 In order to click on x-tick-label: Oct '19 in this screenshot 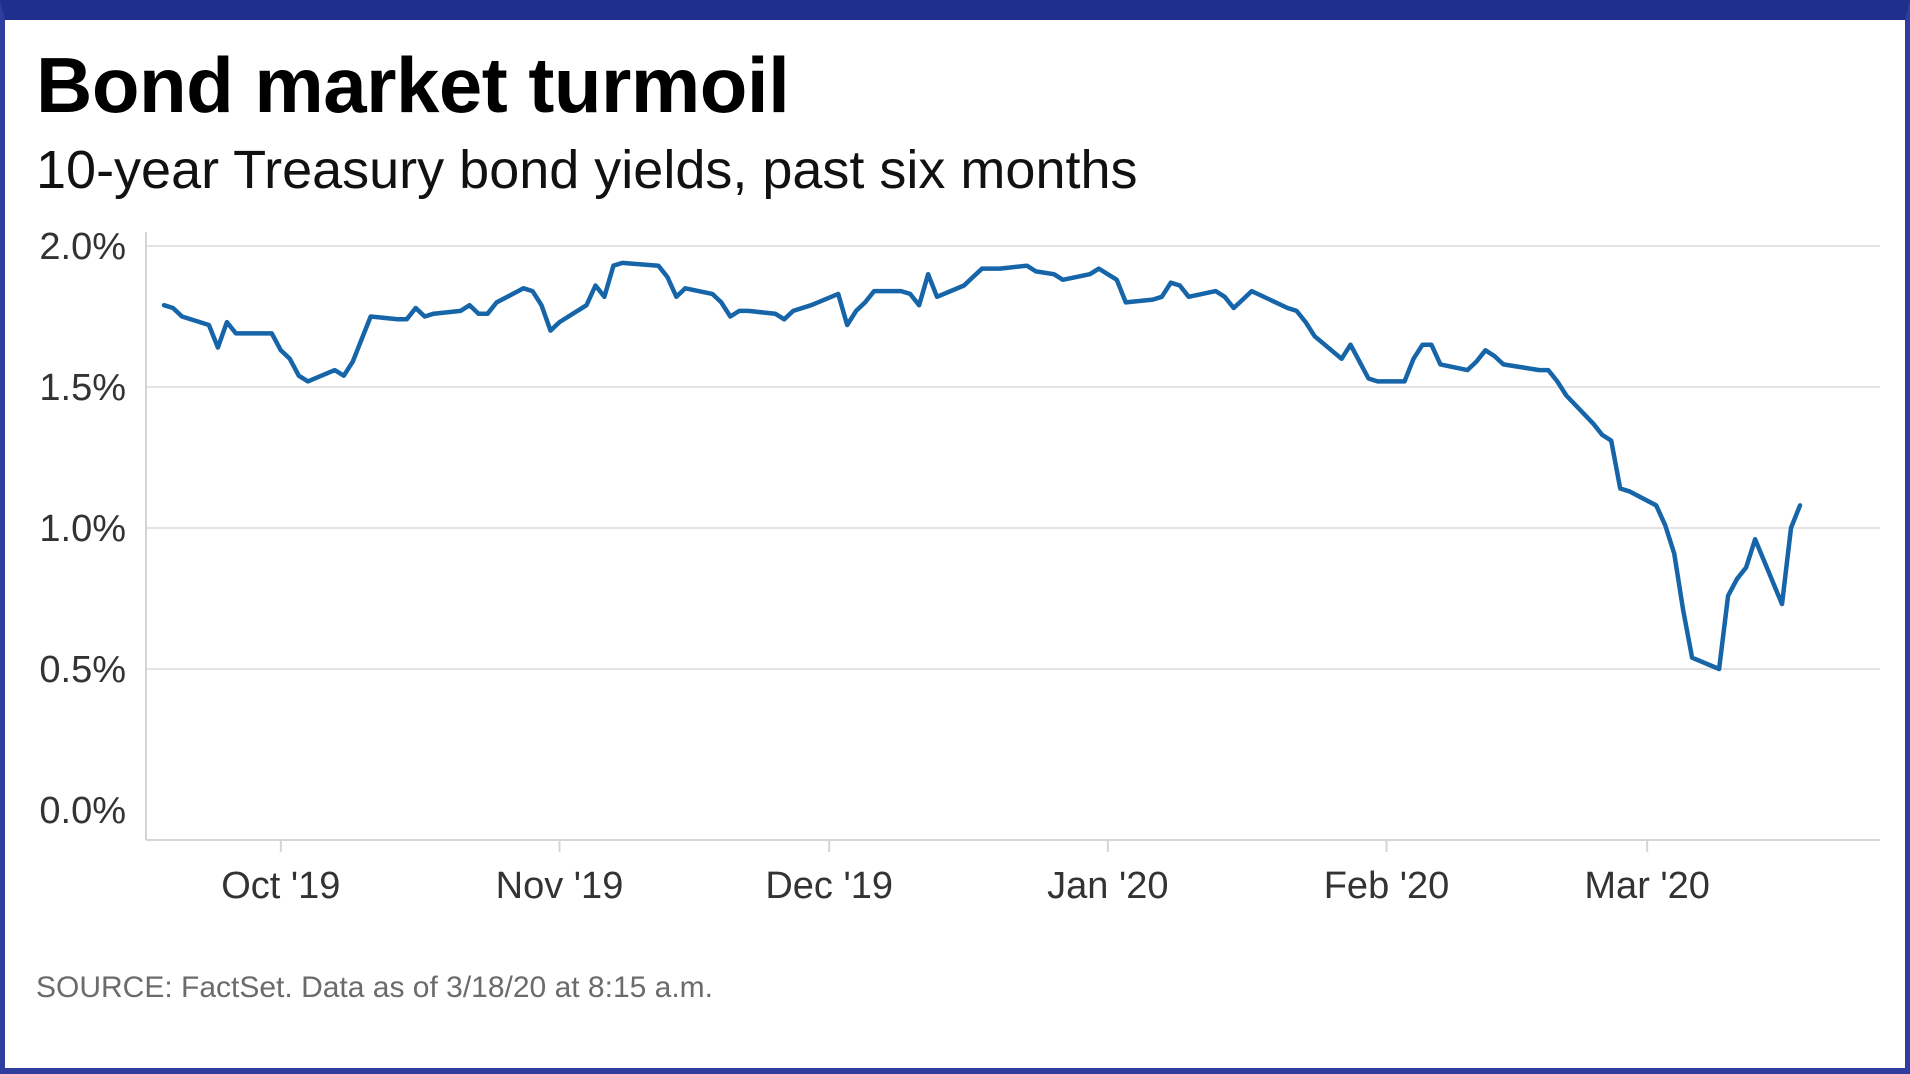, I will do `click(280, 886)`.